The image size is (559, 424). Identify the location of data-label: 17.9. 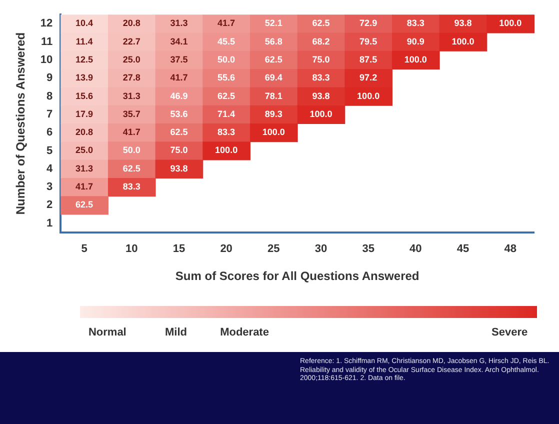
(85, 113).